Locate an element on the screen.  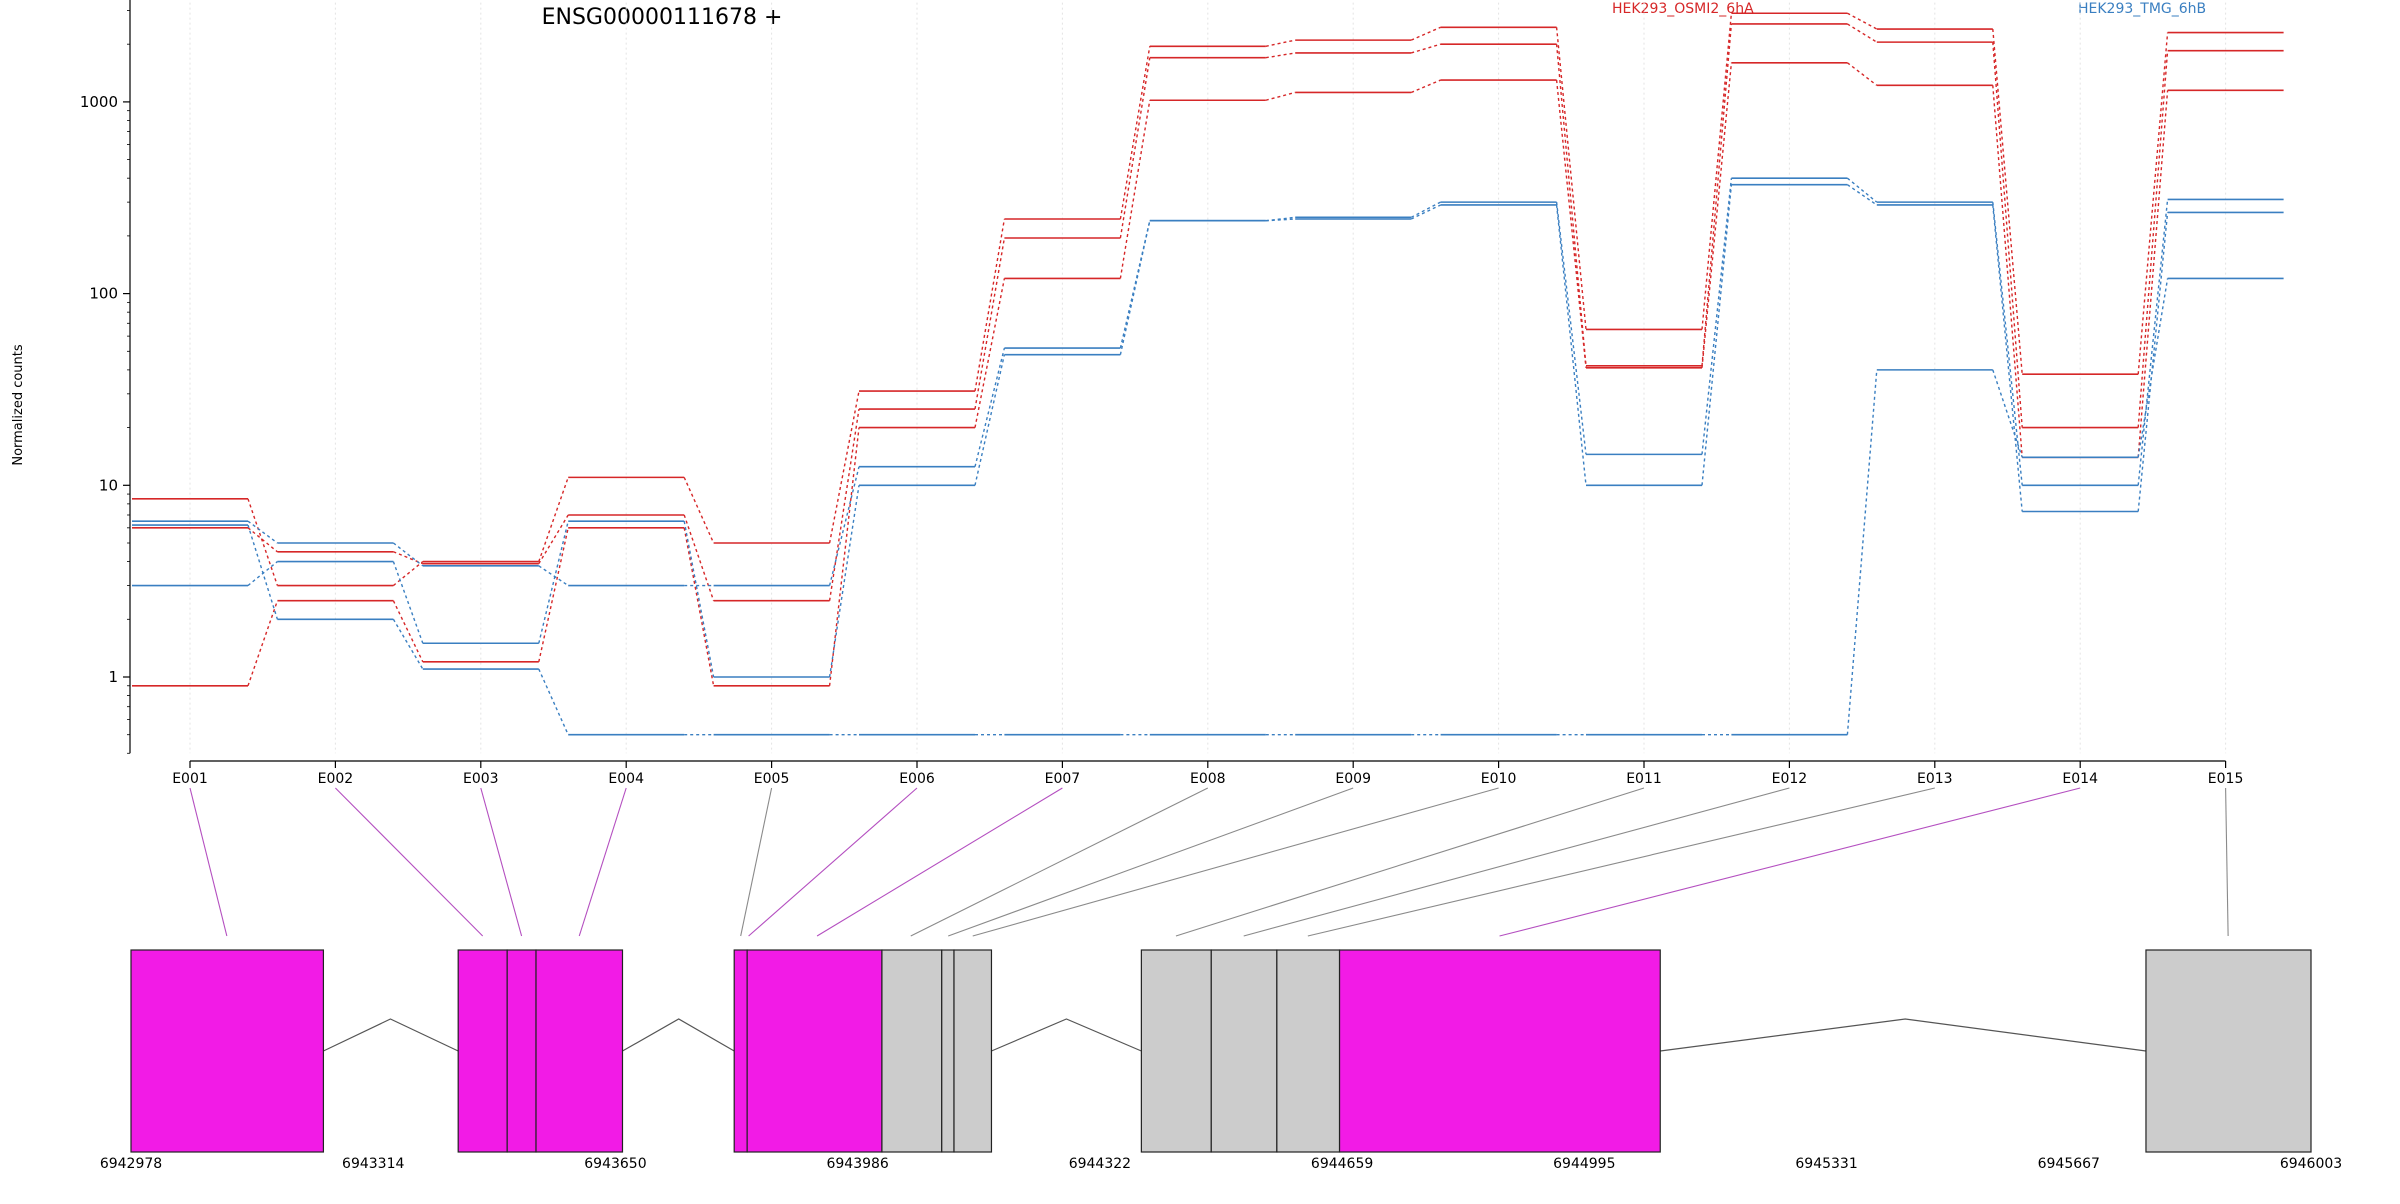
x-tick-label-E007: E007 is located at coordinates (1063, 779).